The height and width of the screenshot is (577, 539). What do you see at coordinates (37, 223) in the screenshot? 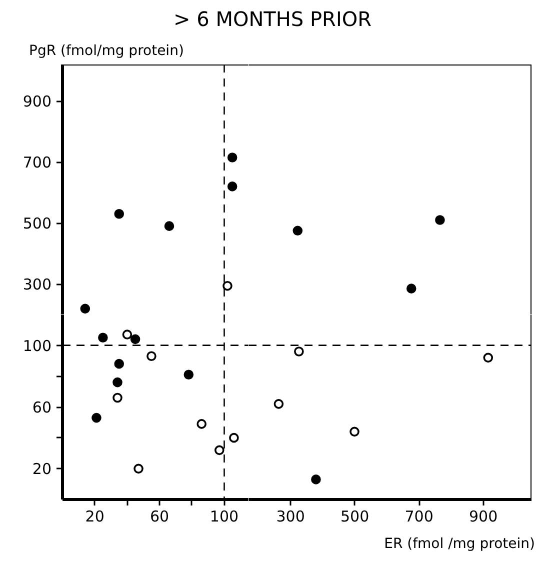
I see `y-tick-label: 500` at bounding box center [37, 223].